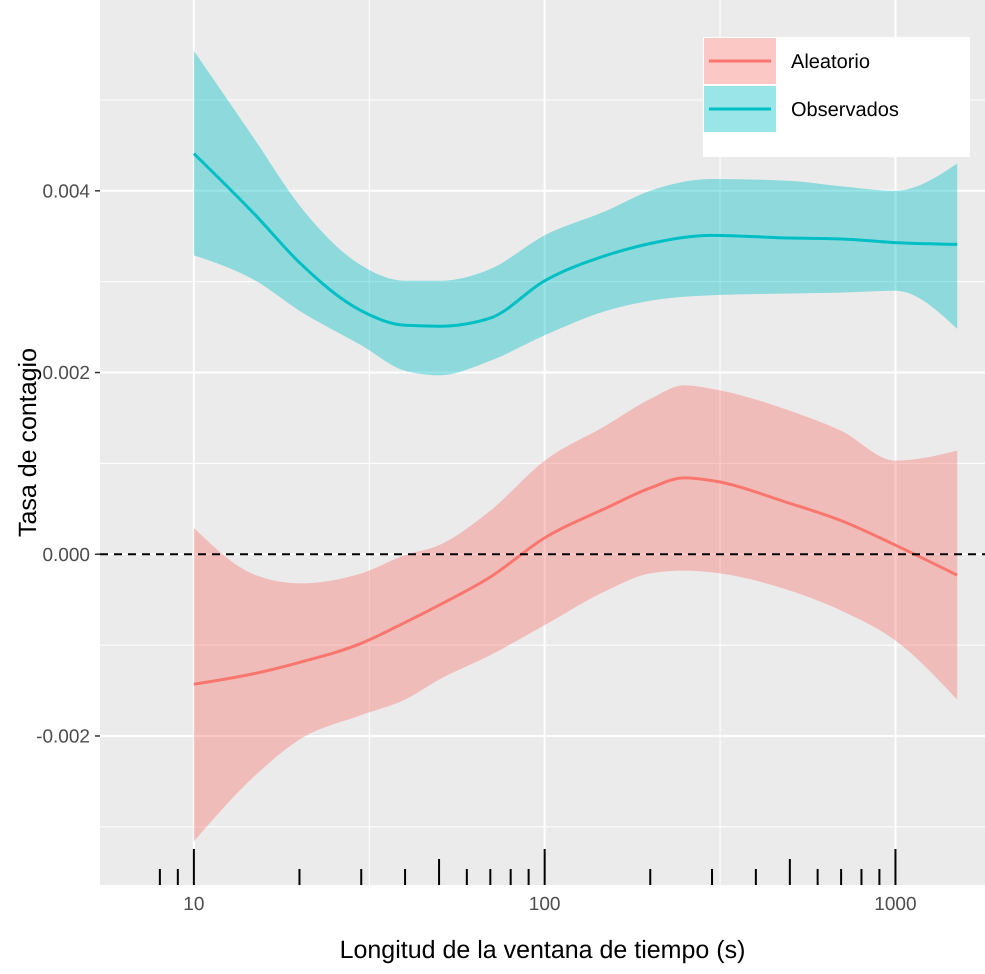 The height and width of the screenshot is (974, 985). I want to click on x-tick-label: 100, so click(544, 904).